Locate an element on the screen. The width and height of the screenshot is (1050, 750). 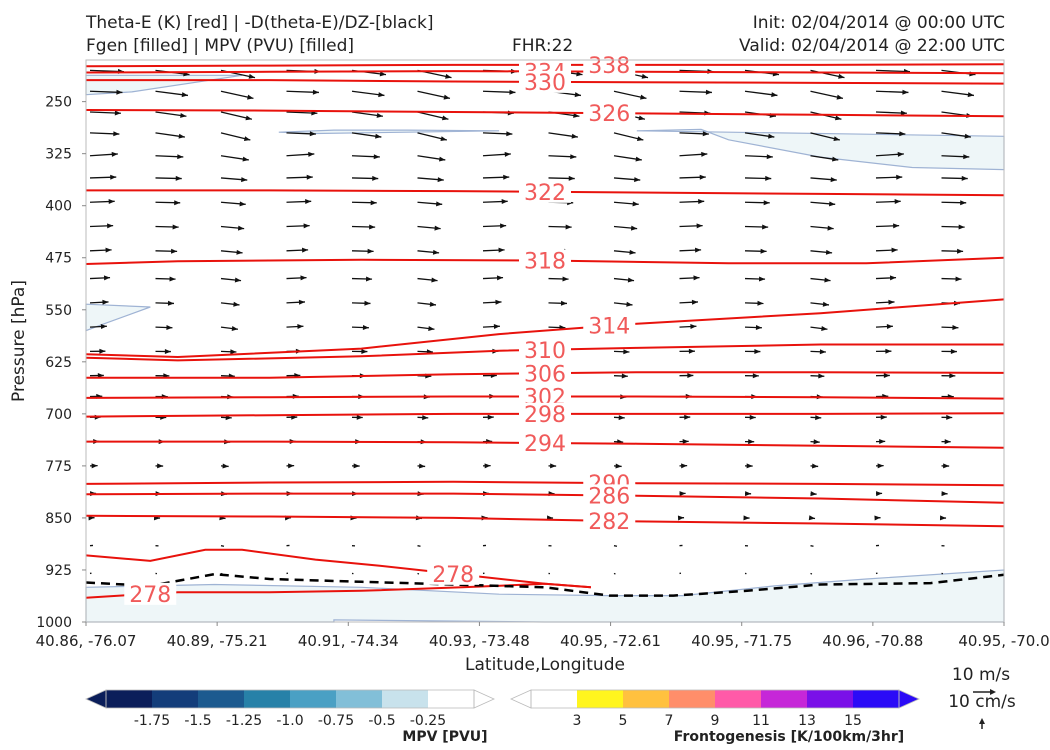
theta-e-label-314: 314 is located at coordinates (609, 327).